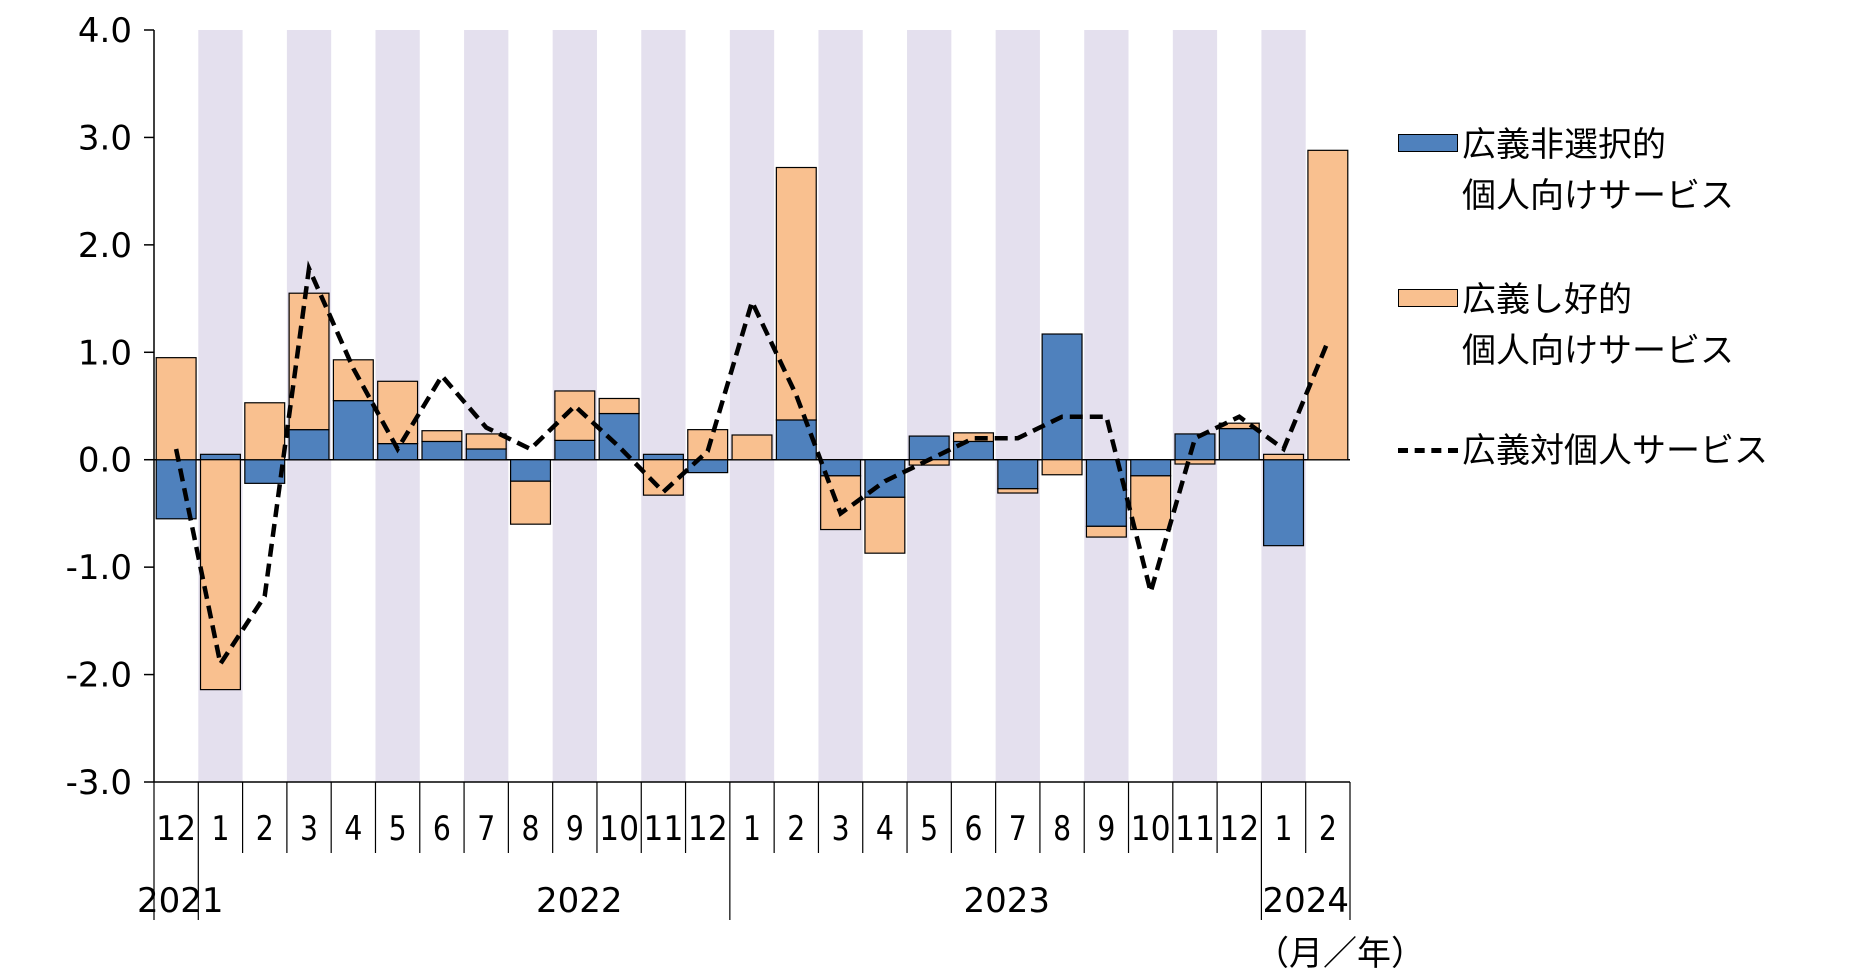  What do you see at coordinates (105, 138) in the screenshot?
I see `y-tick-label: 3.0` at bounding box center [105, 138].